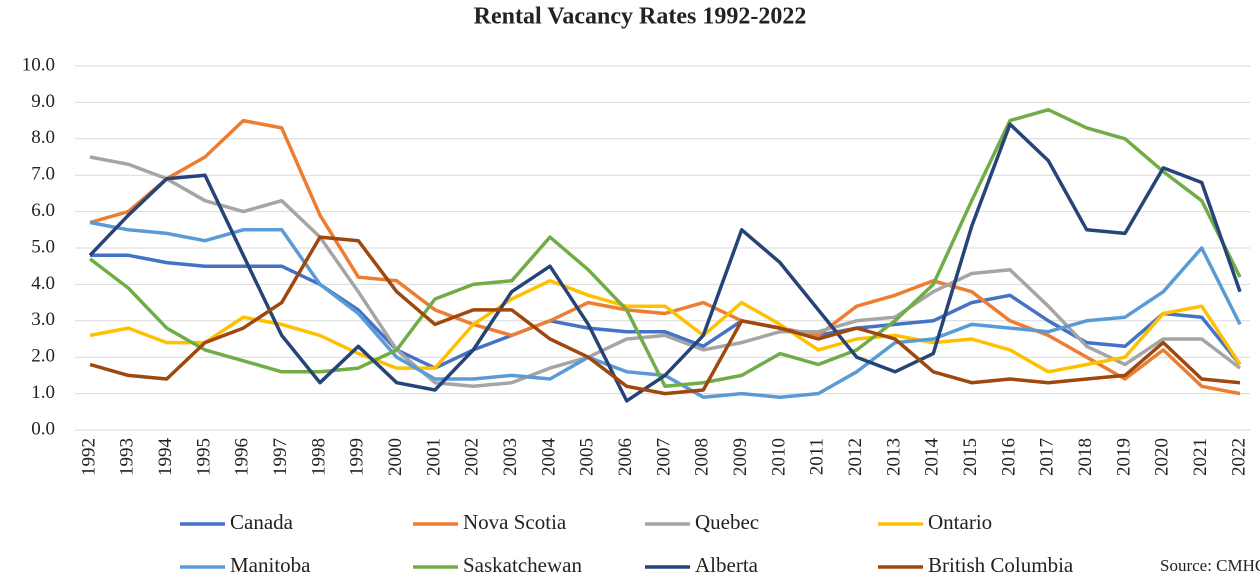 The height and width of the screenshot is (581, 1260). I want to click on y-tick-label: 6.0, so click(43, 210).